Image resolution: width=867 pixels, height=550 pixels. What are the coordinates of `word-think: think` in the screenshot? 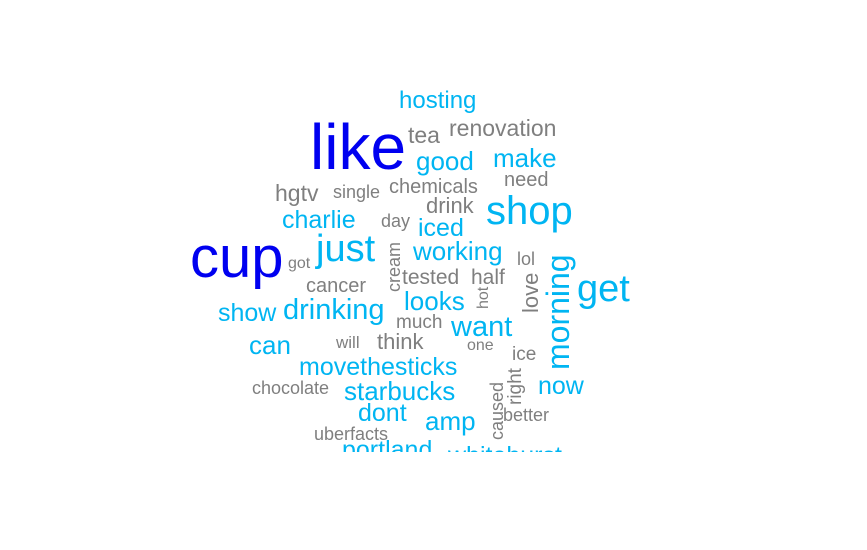 It's located at (400, 341).